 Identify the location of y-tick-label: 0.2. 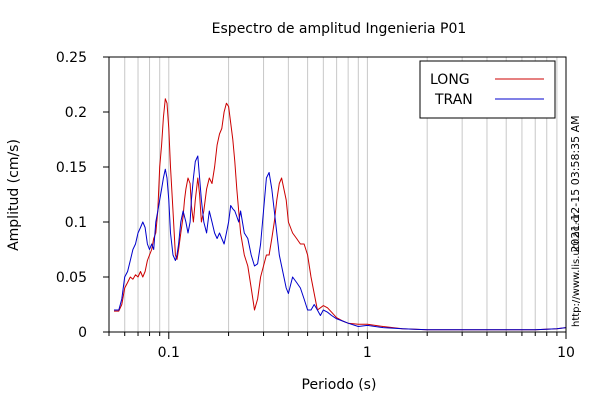
(76, 113).